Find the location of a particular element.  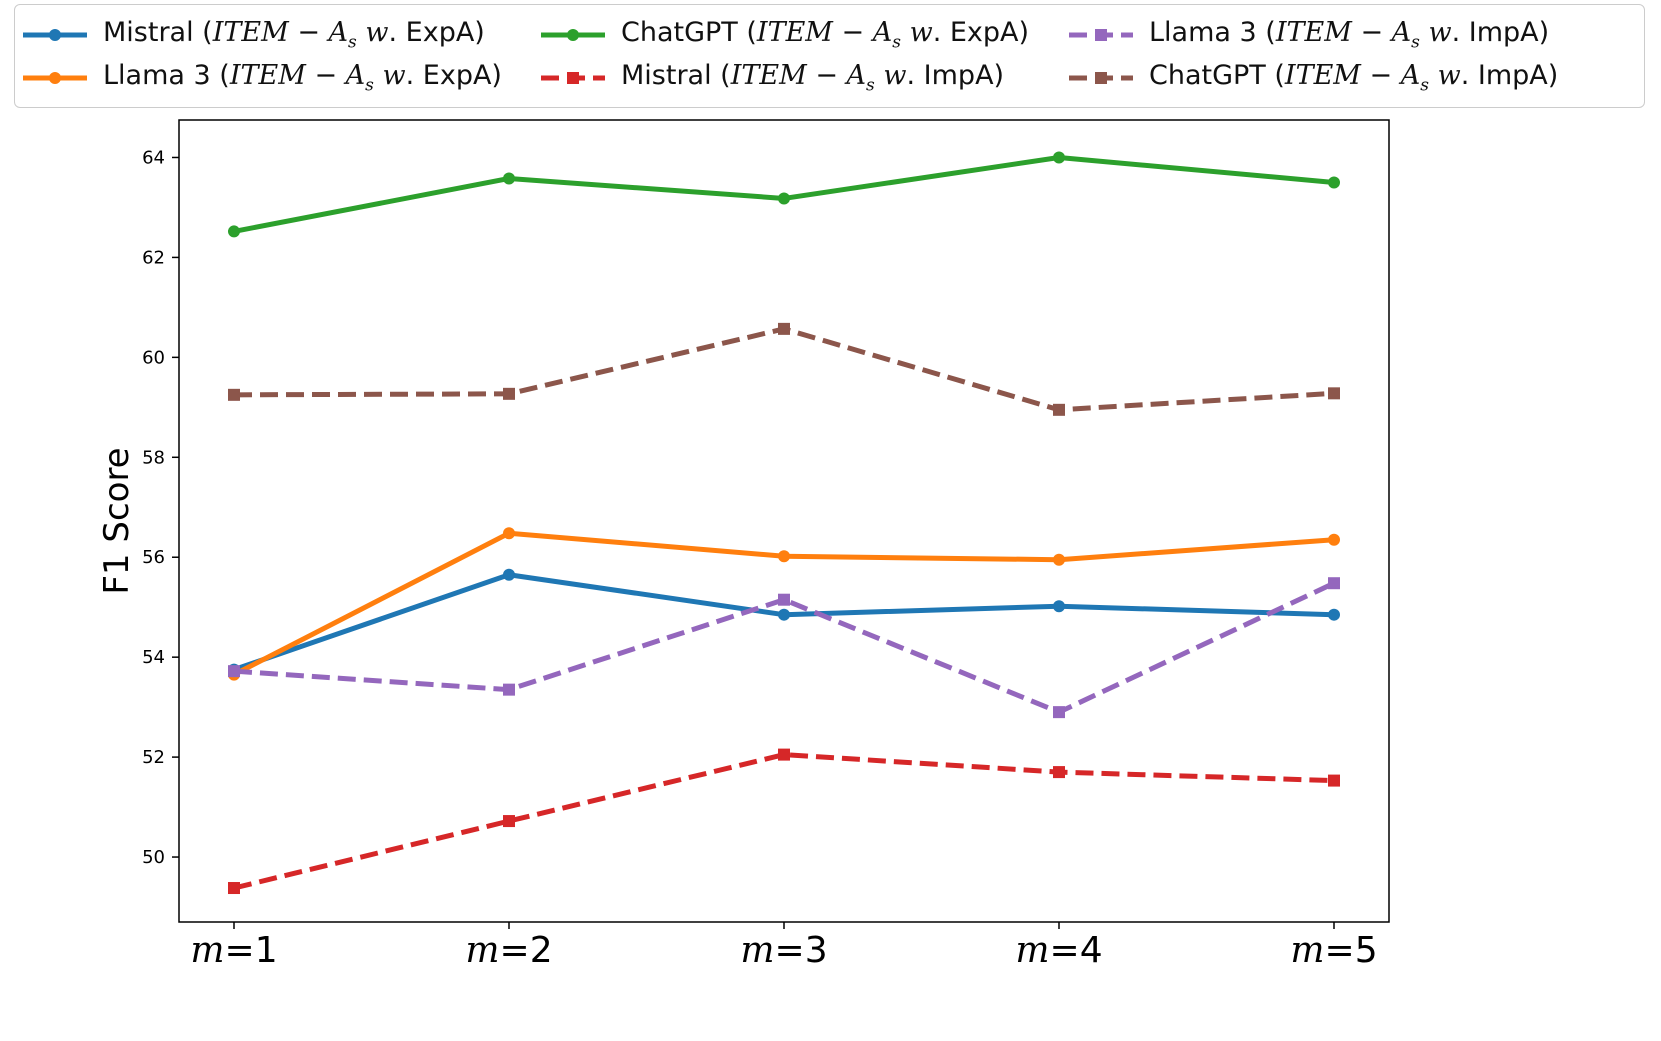

y-tick-label: 56 is located at coordinates (153, 557).